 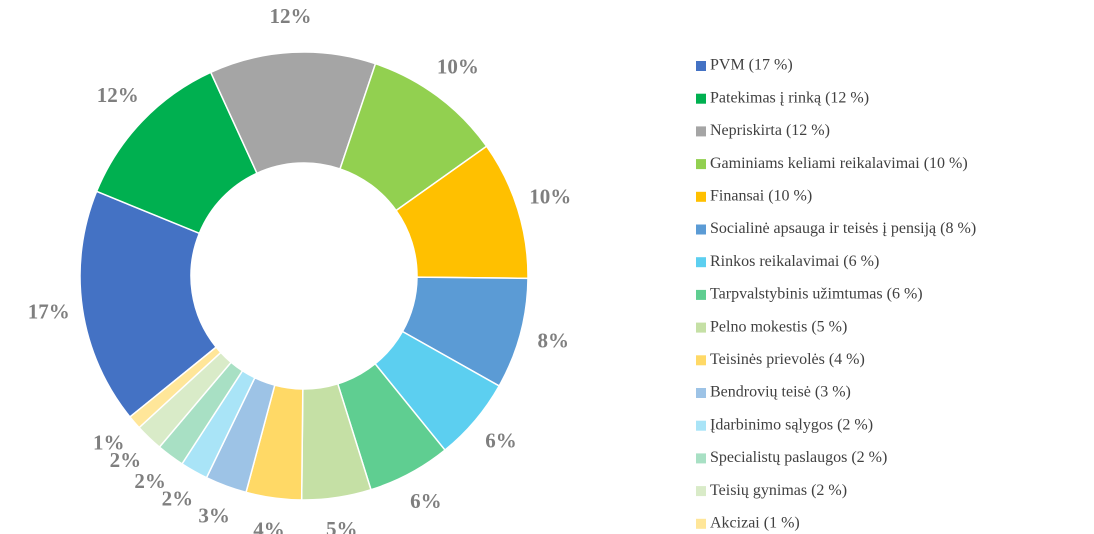 What do you see at coordinates (755, 522) in the screenshot?
I see `legend-label: Akcizai (1 %)` at bounding box center [755, 522].